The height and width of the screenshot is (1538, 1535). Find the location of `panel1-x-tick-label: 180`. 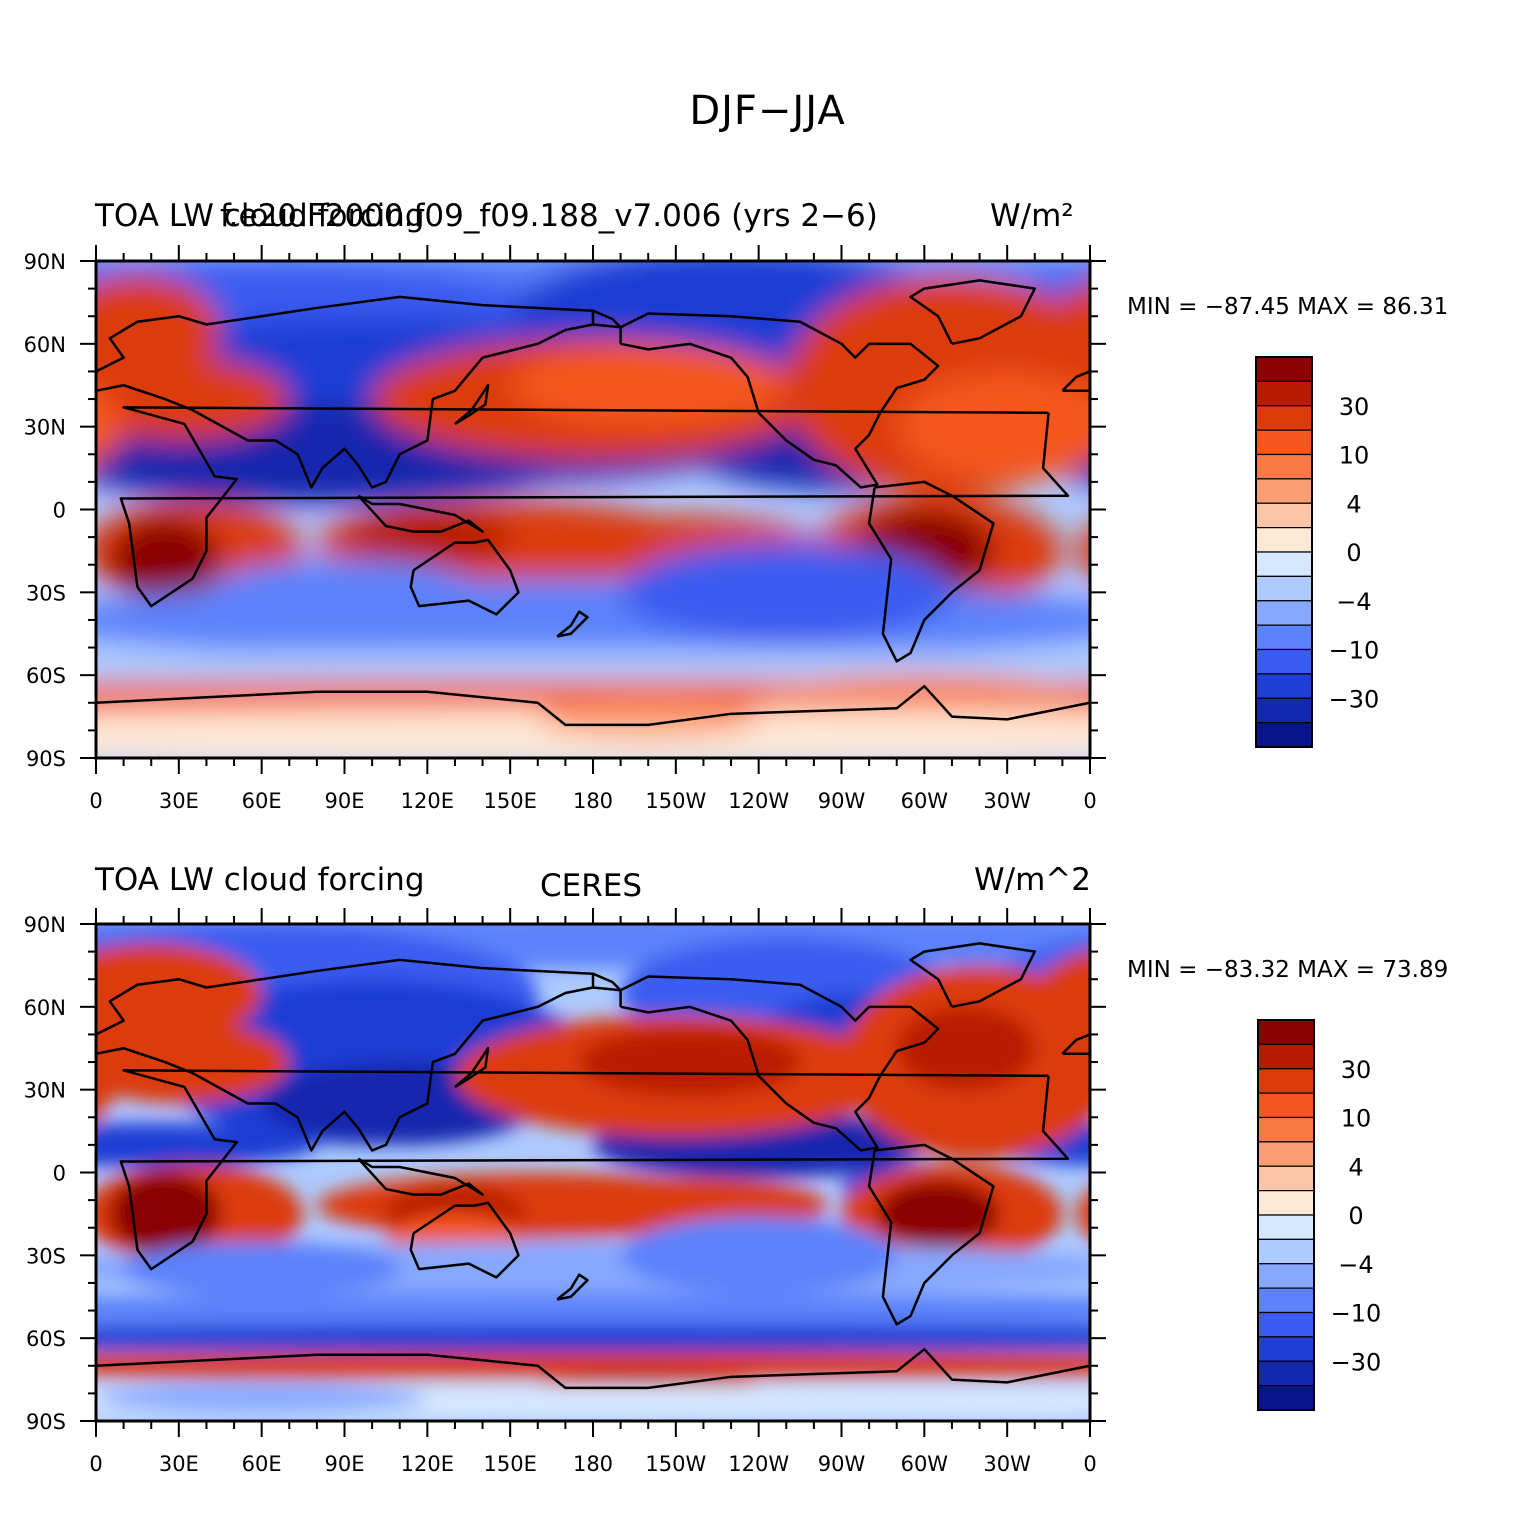

panel1-x-tick-label: 180 is located at coordinates (593, 801).